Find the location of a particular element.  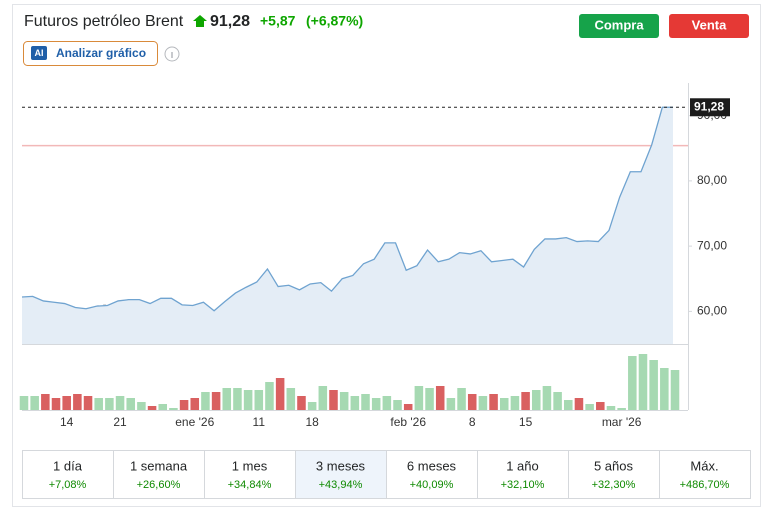

x-tick-label: feb '26 is located at coordinates (408, 422).